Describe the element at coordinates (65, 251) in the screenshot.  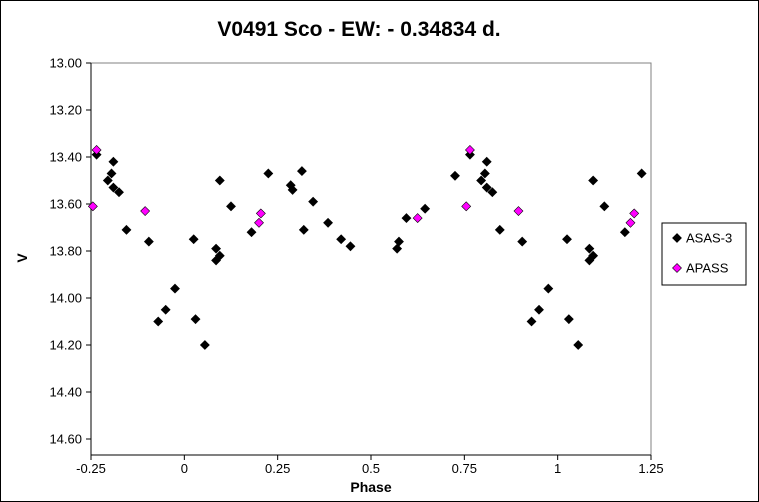
I see `y-tick-label: 13.80` at that location.